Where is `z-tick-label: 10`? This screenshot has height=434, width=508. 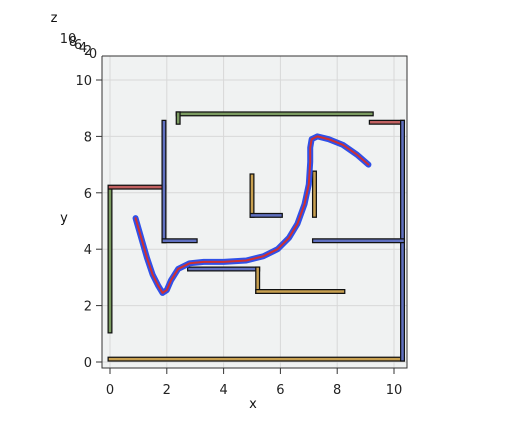 z-tick-label: 10 is located at coordinates (68, 39).